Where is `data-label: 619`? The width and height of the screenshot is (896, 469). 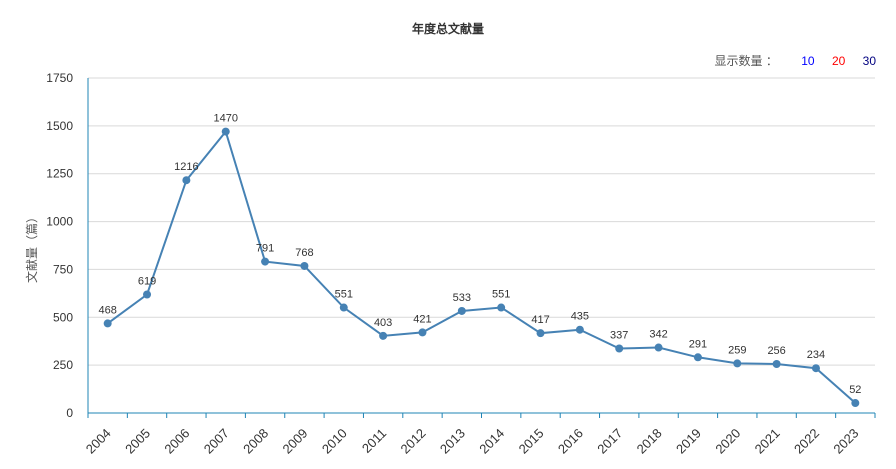
data-label: 619 is located at coordinates (147, 282).